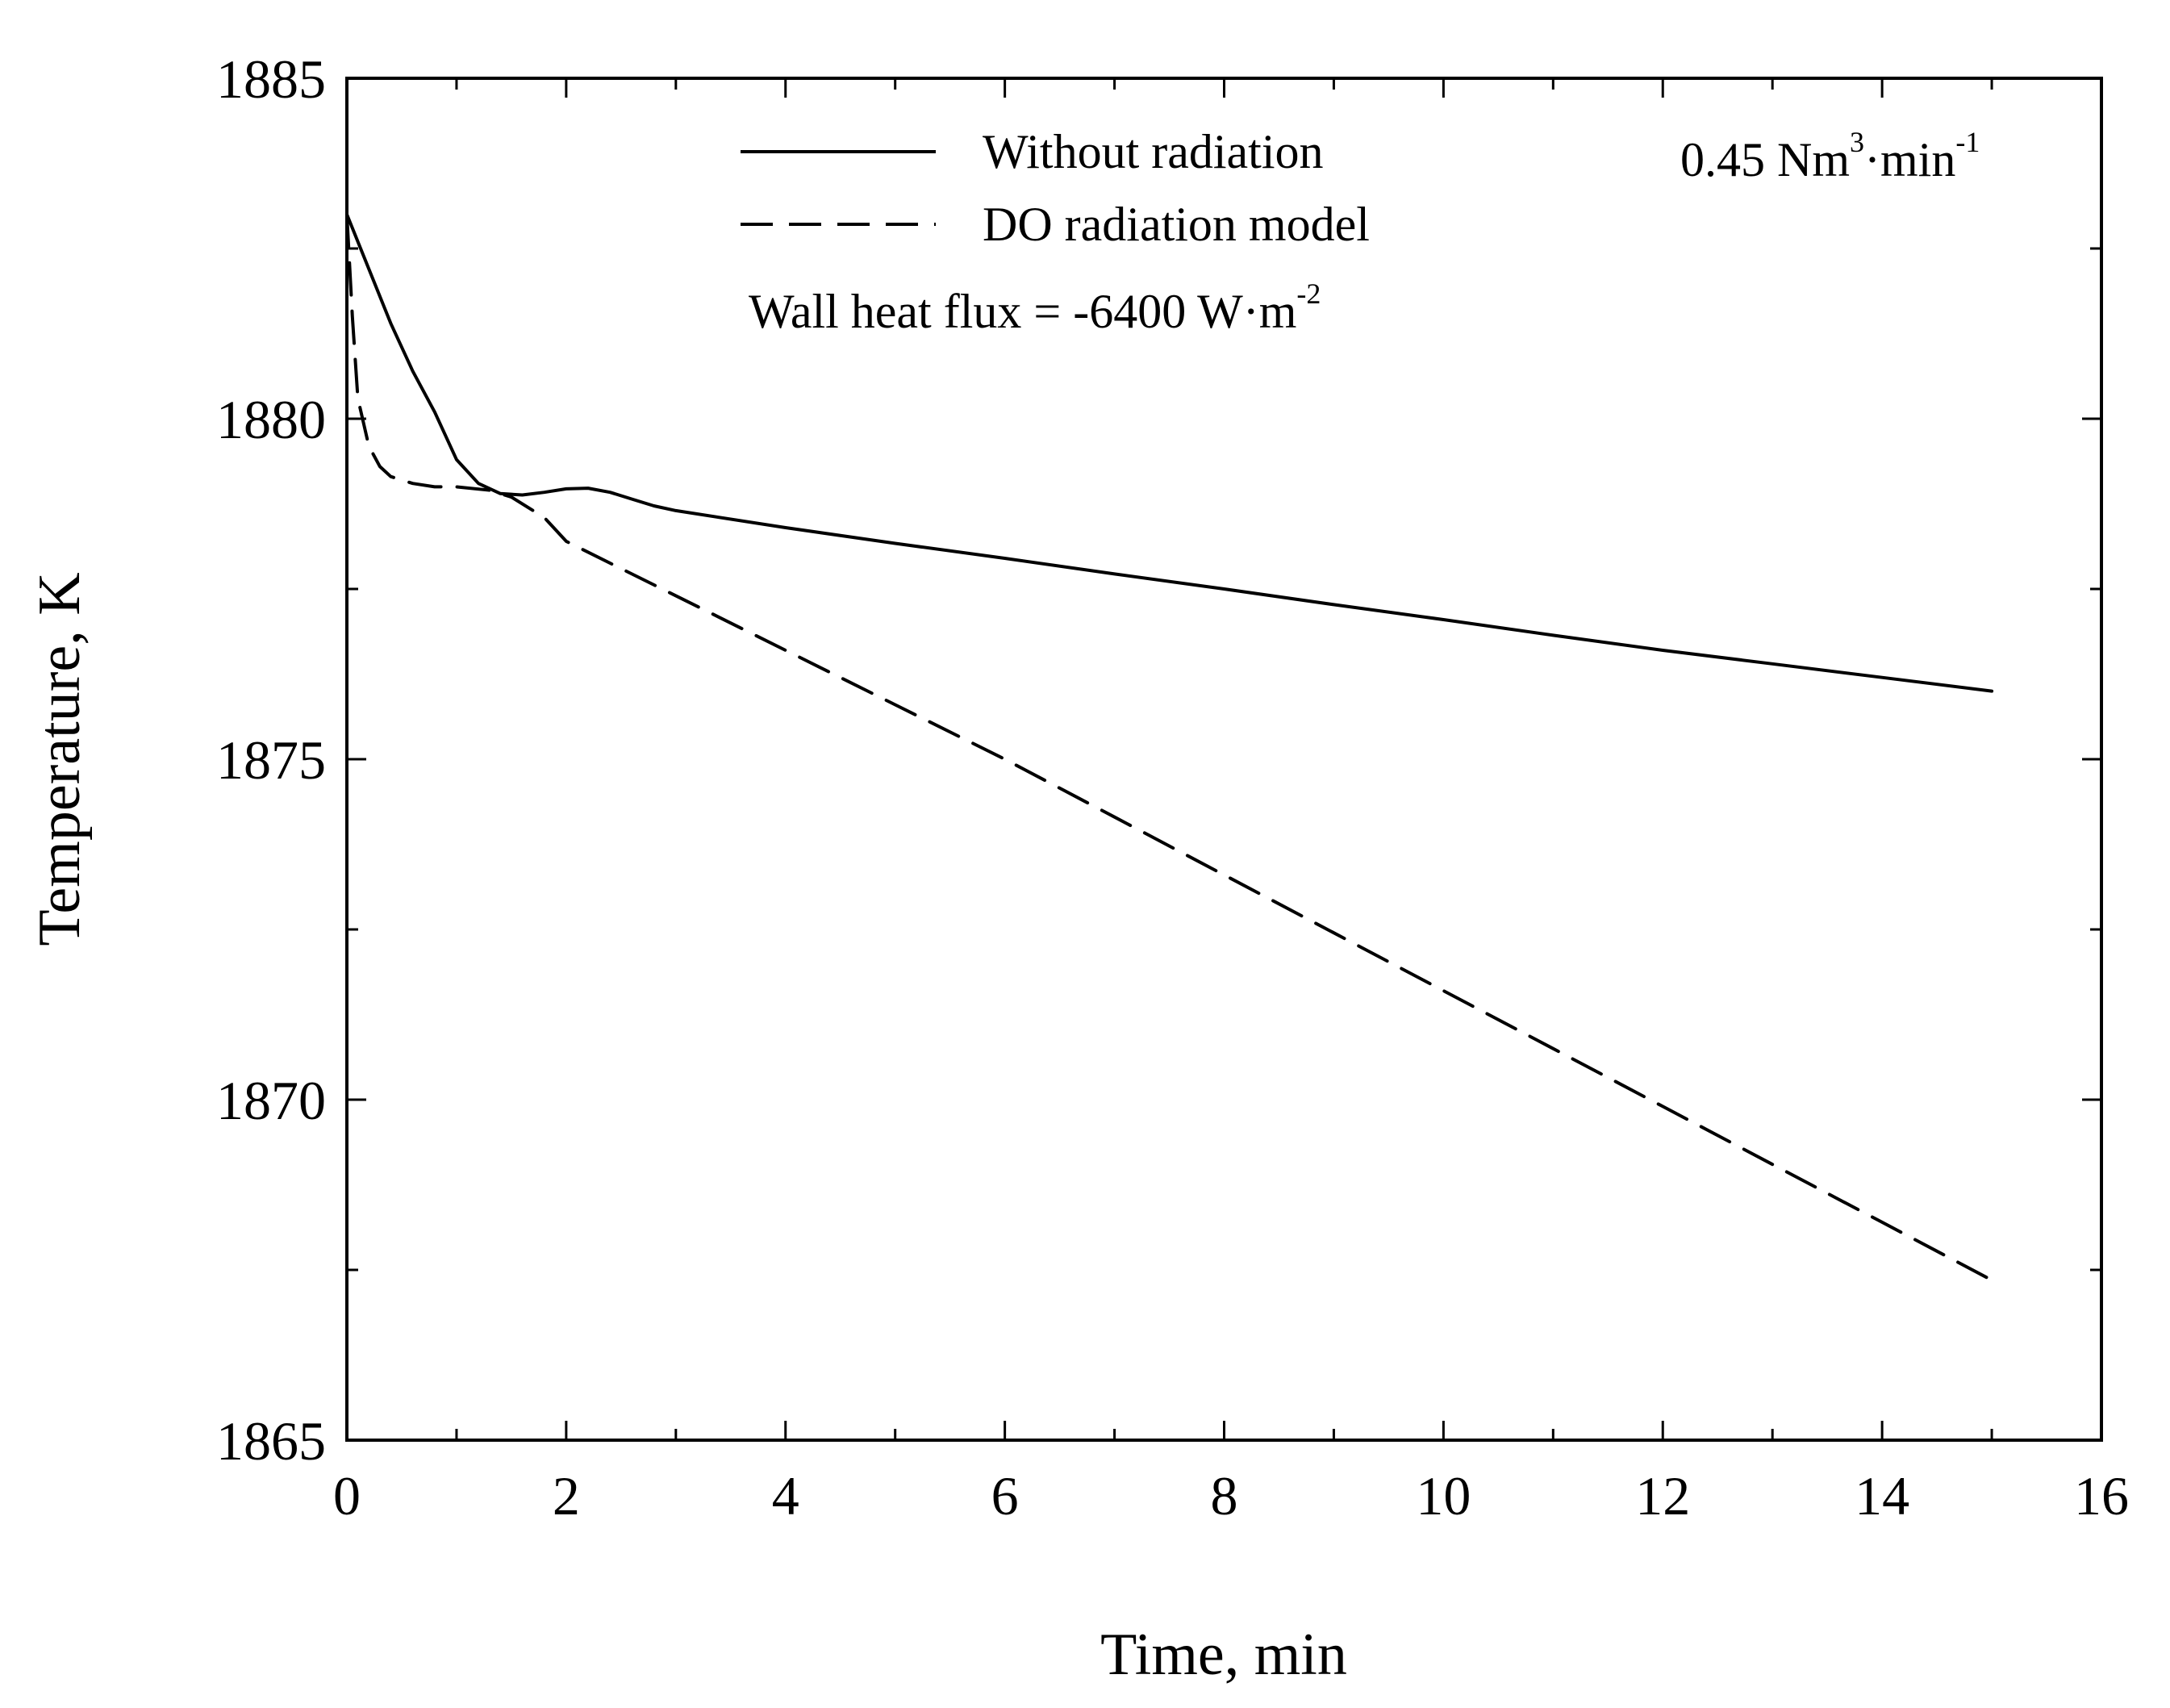 This screenshot has height=1708, width=2170. What do you see at coordinates (271, 1441) in the screenshot?
I see `y-tick-label: 1865` at bounding box center [271, 1441].